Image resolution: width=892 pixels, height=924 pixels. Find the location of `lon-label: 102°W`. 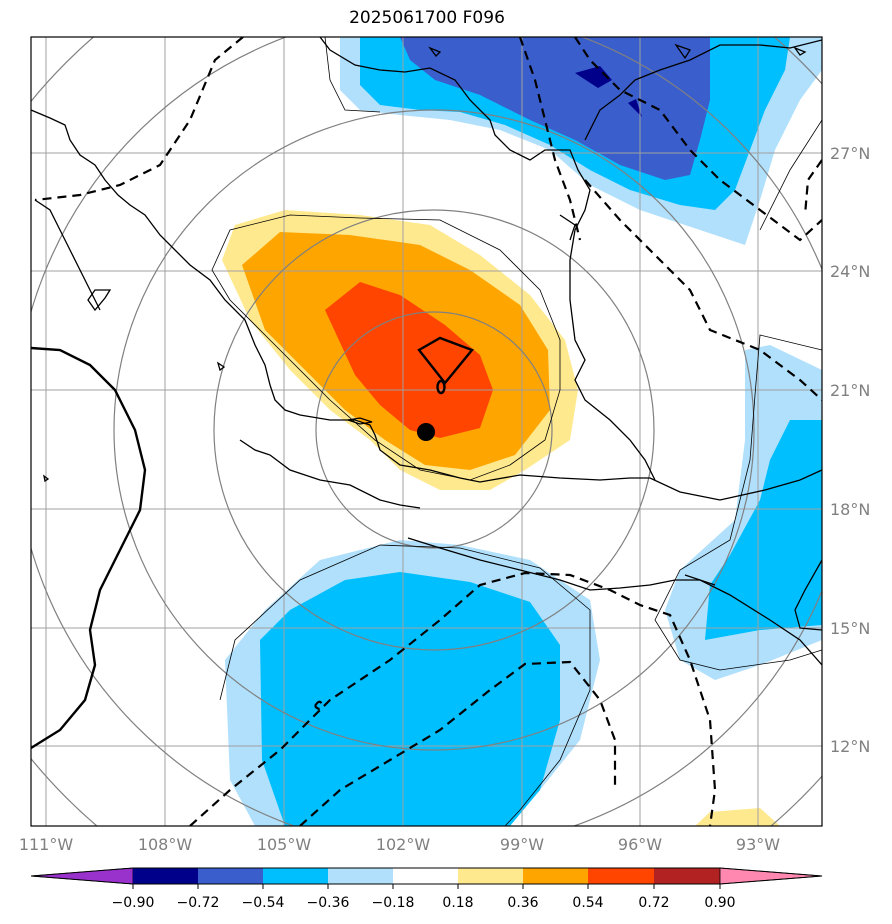

lon-label: 102°W is located at coordinates (403, 844).